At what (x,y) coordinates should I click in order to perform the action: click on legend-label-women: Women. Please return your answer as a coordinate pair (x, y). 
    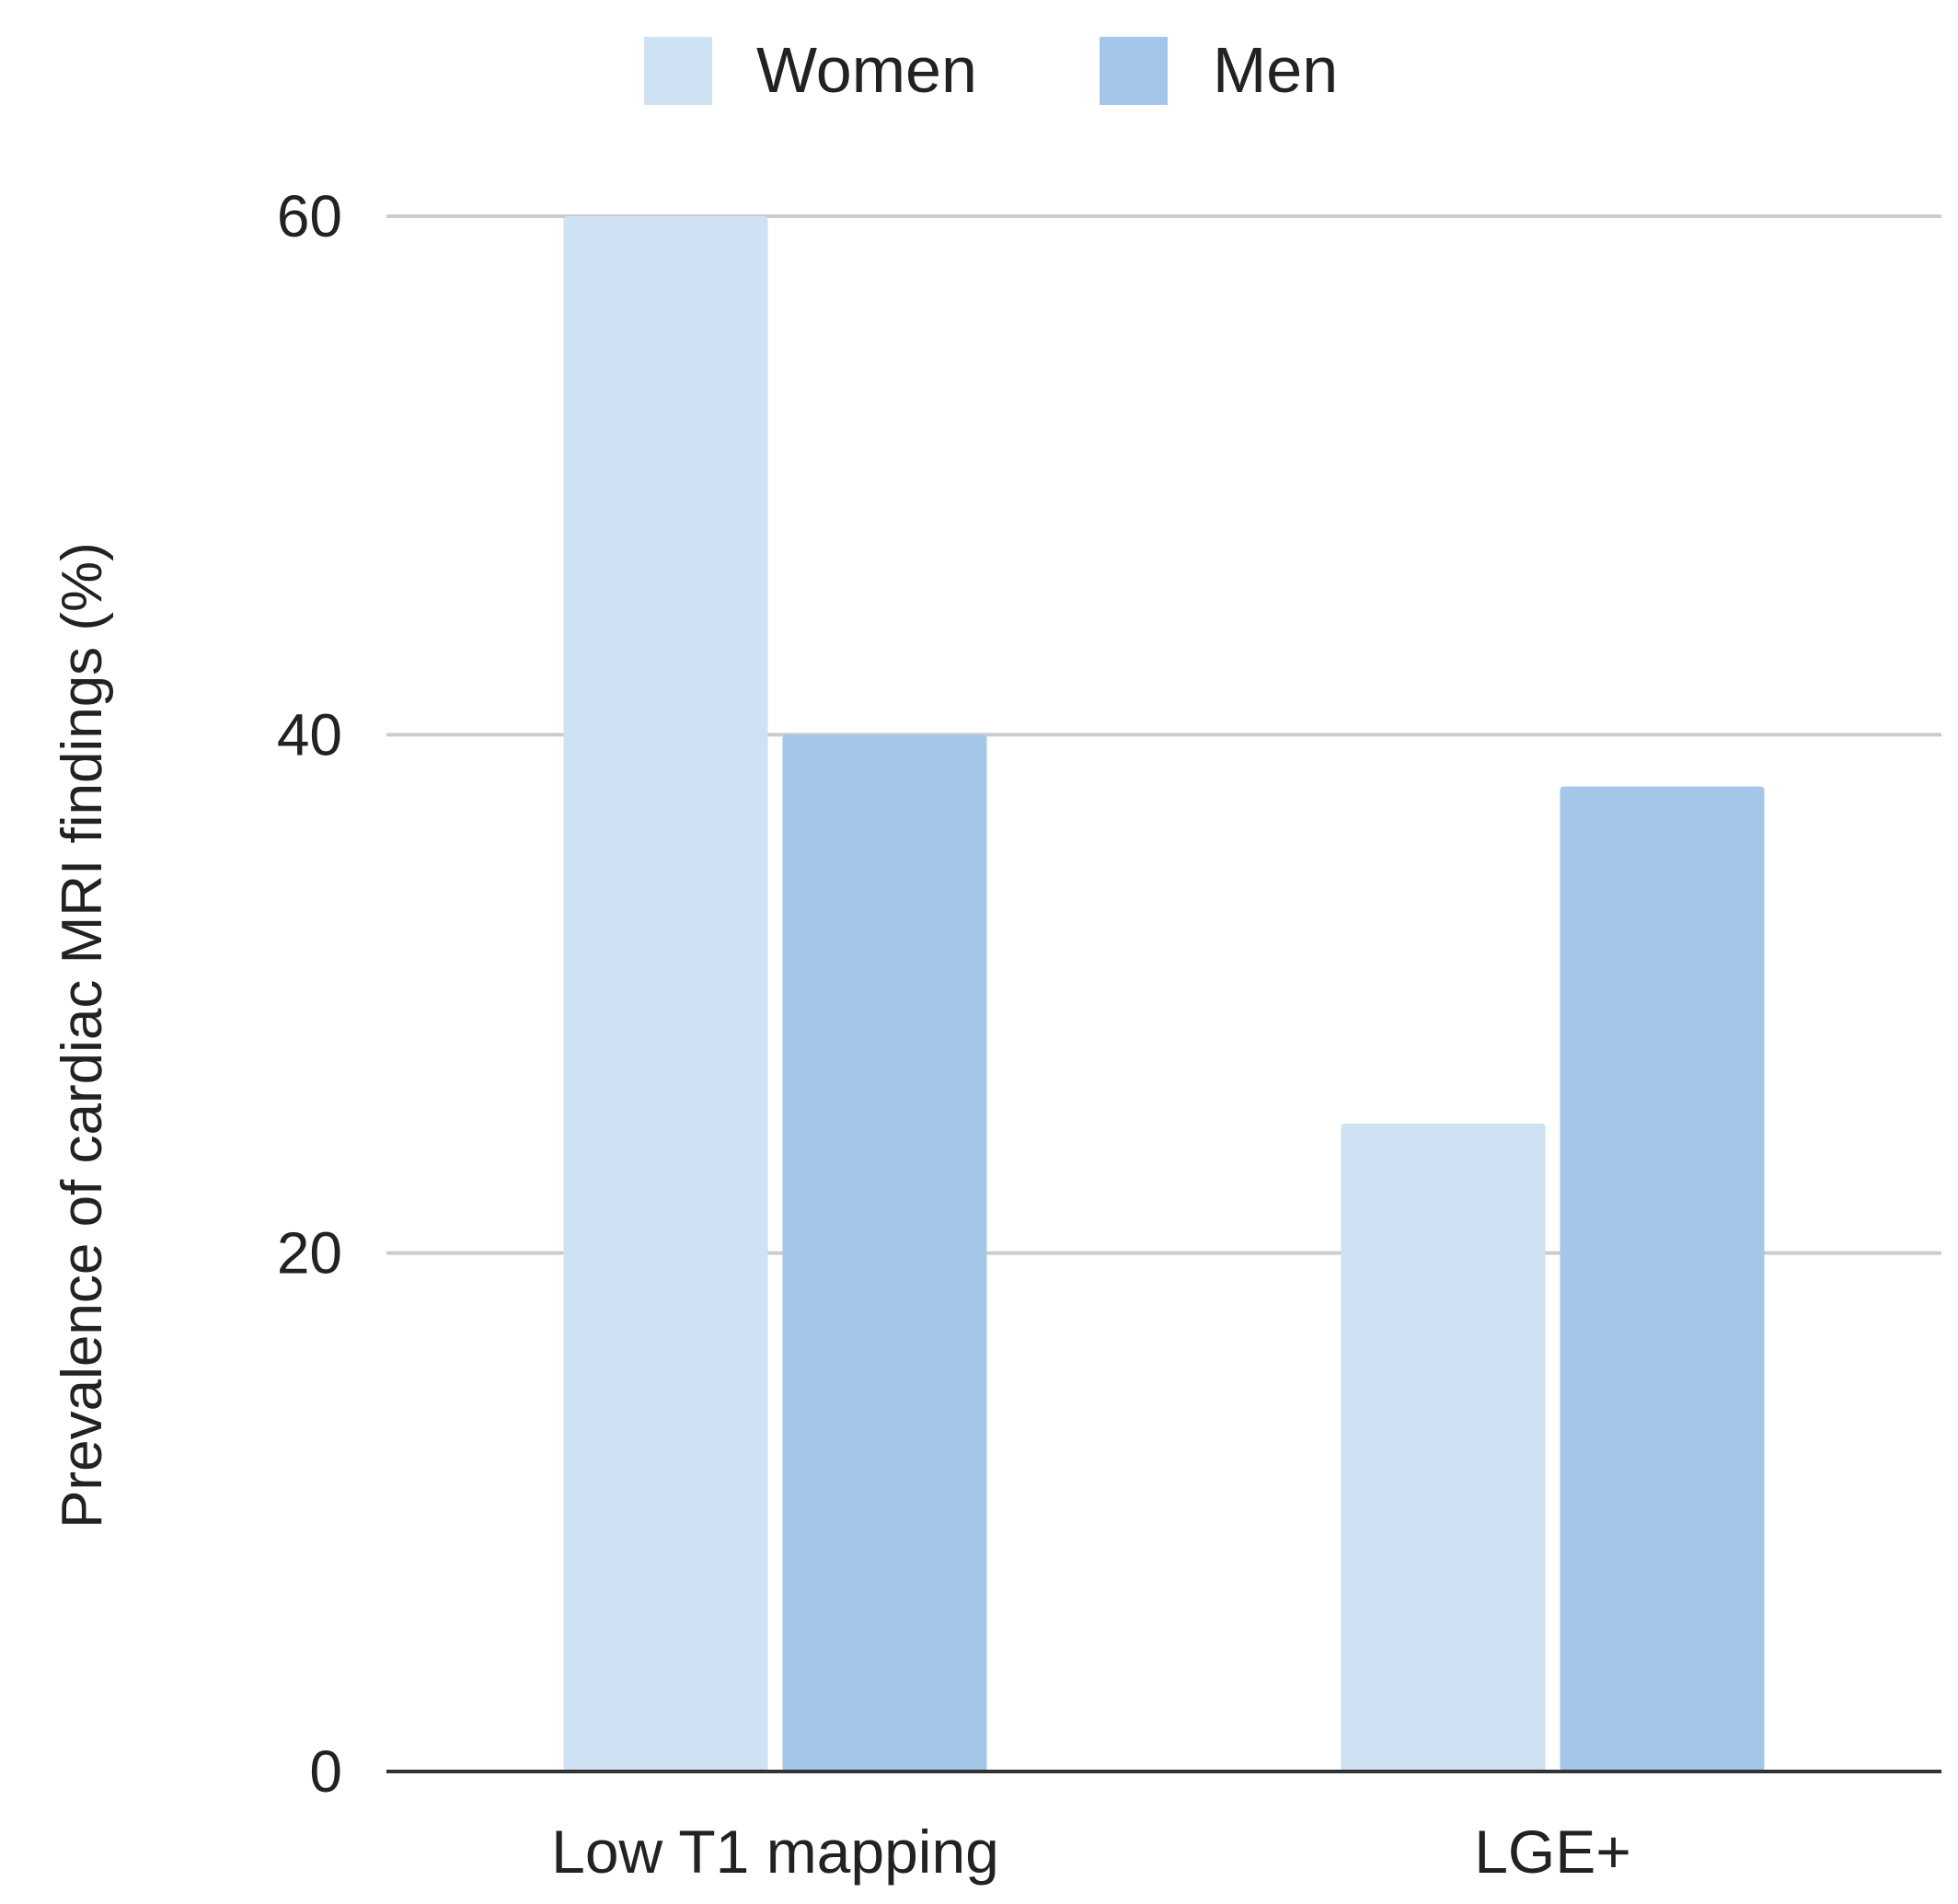
    Looking at the image, I should click on (866, 70).